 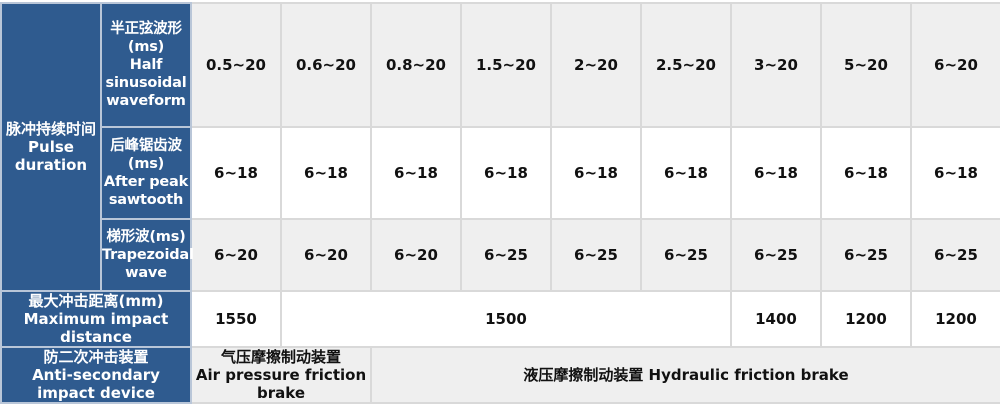 I want to click on cell: 2.5~20, so click(x=686, y=65).